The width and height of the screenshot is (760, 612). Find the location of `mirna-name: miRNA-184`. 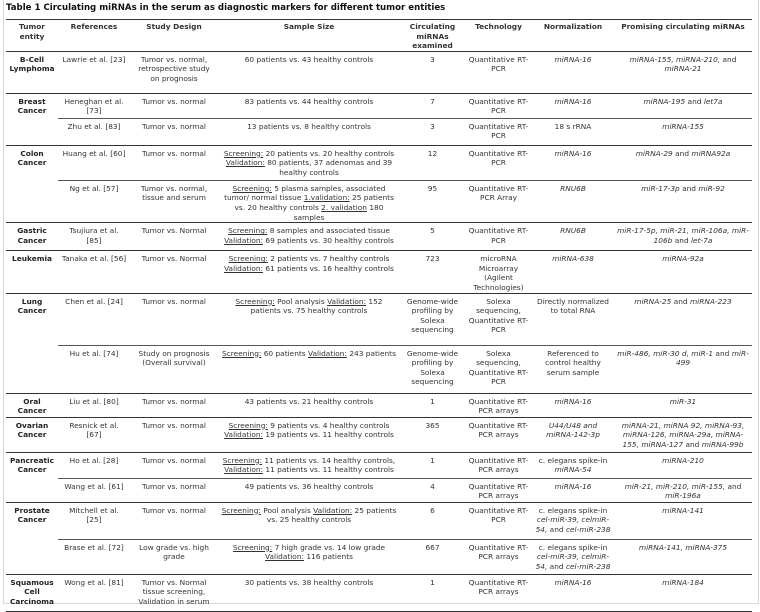

mirna-name: miRNA-184 is located at coordinates (683, 582).